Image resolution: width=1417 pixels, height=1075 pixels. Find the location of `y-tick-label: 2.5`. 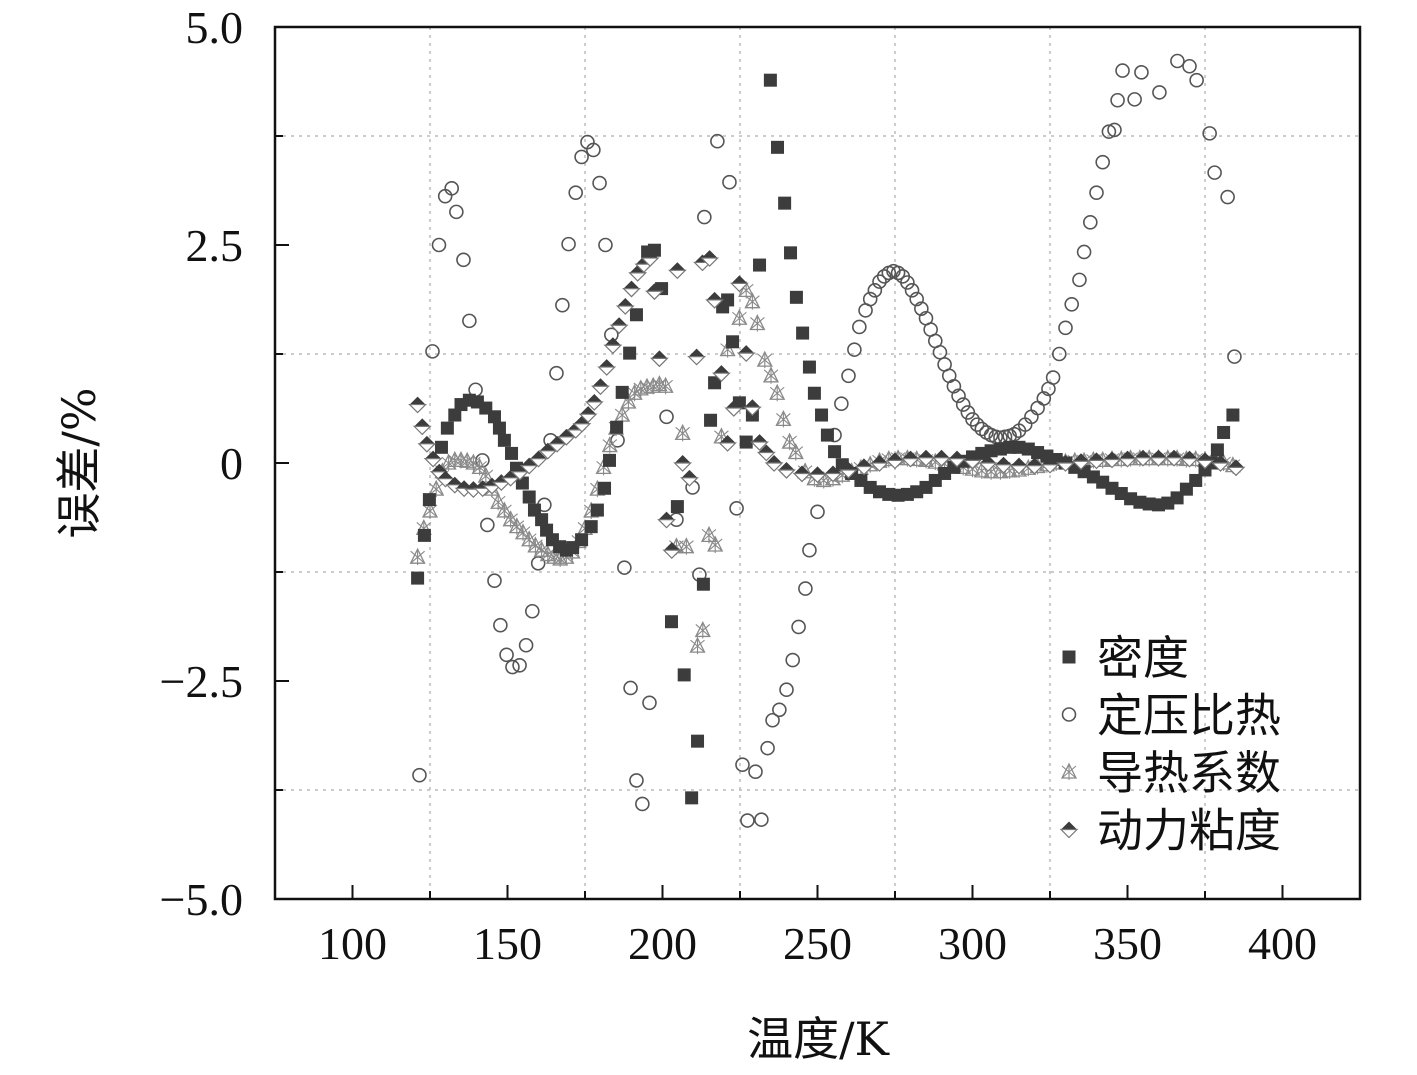

y-tick-label: 2.5 is located at coordinates (215, 245).